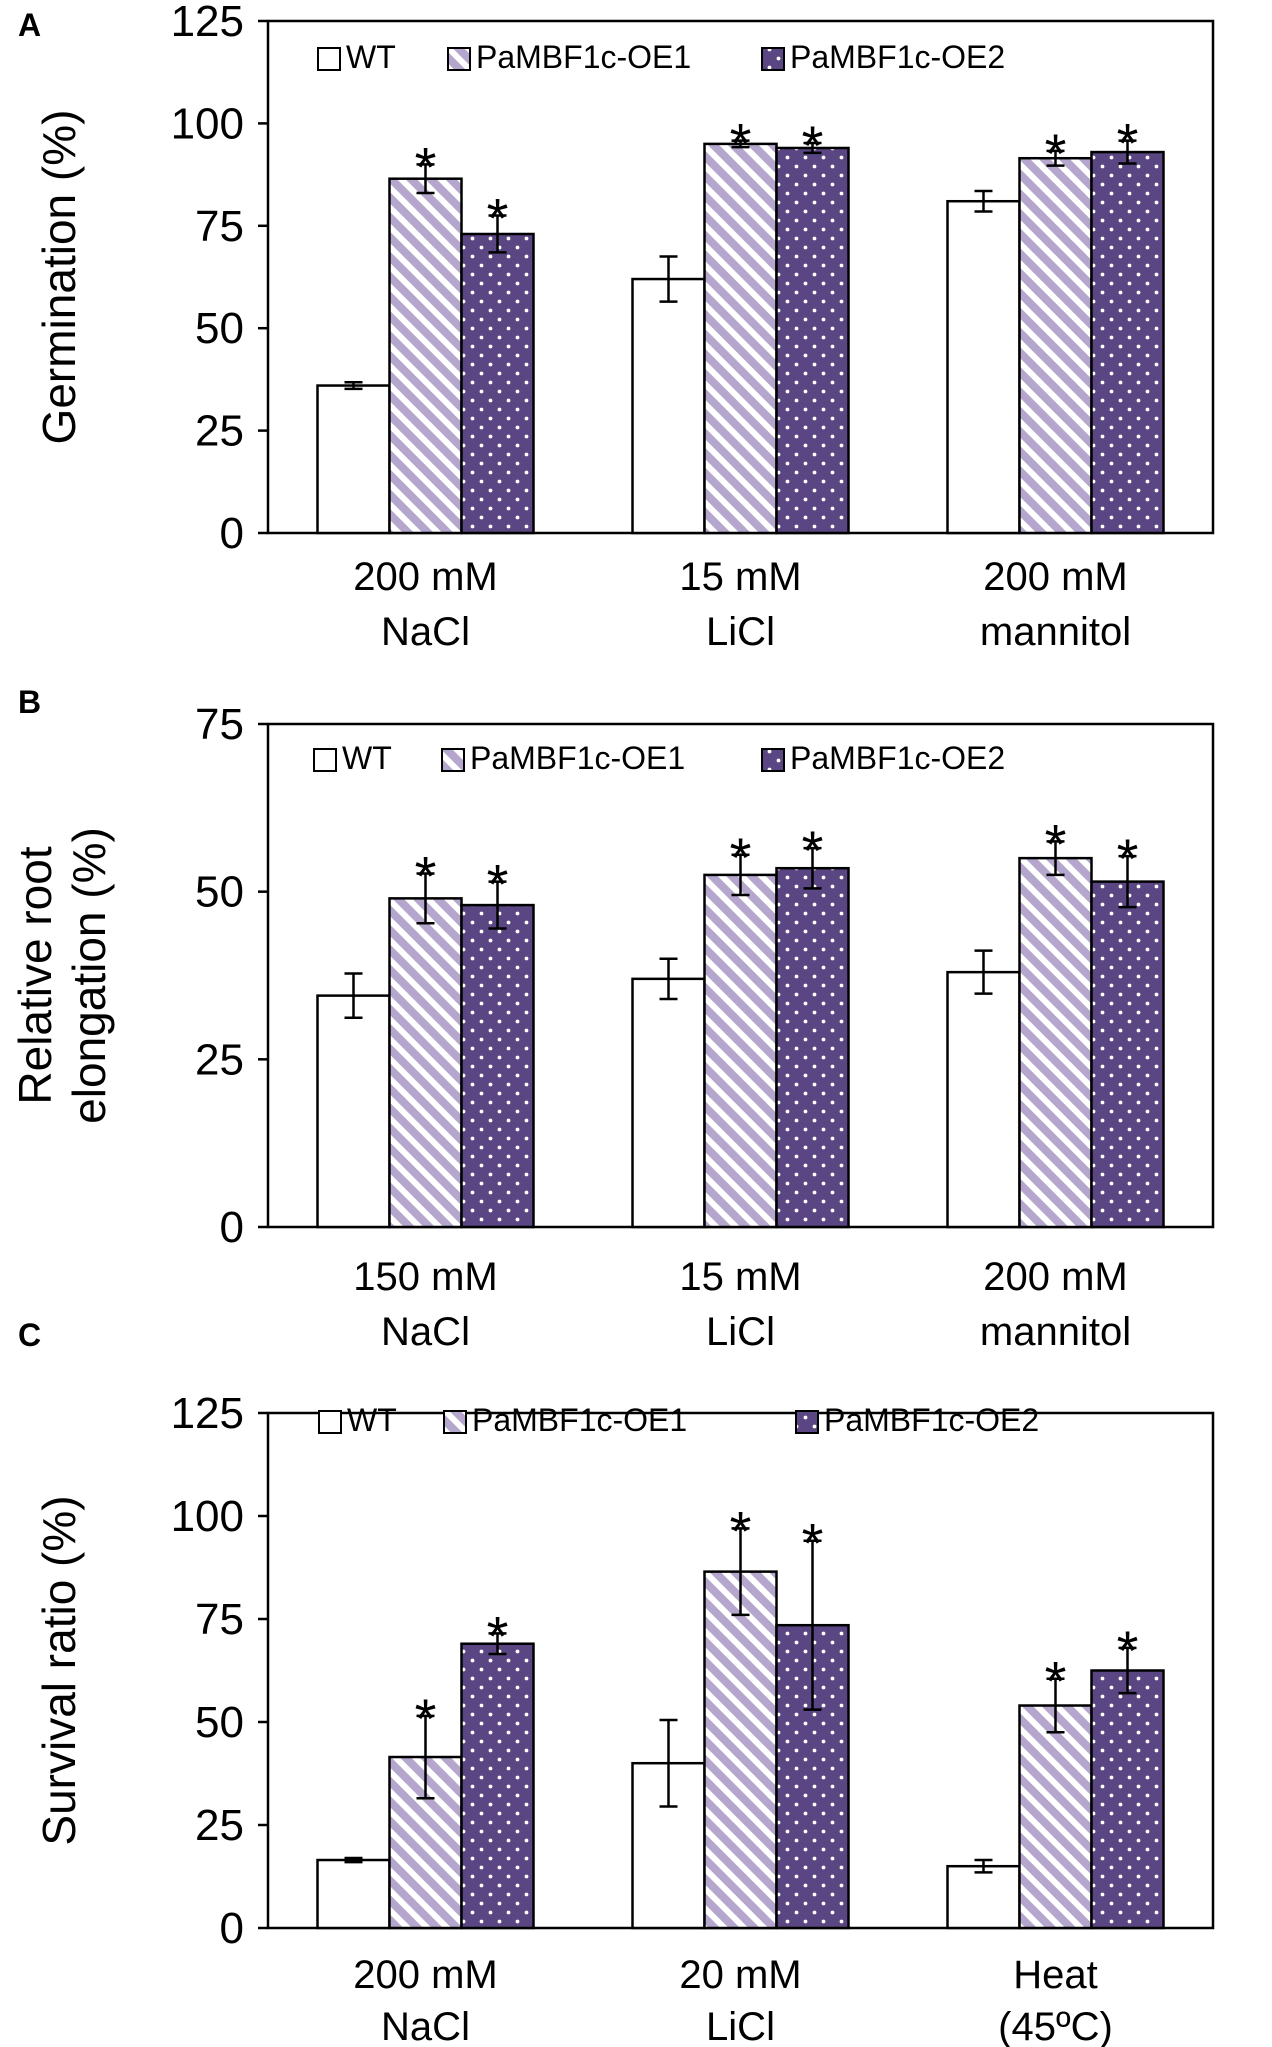  Describe the element at coordinates (29, 25) in the screenshot. I see `panel-letter: A` at that location.